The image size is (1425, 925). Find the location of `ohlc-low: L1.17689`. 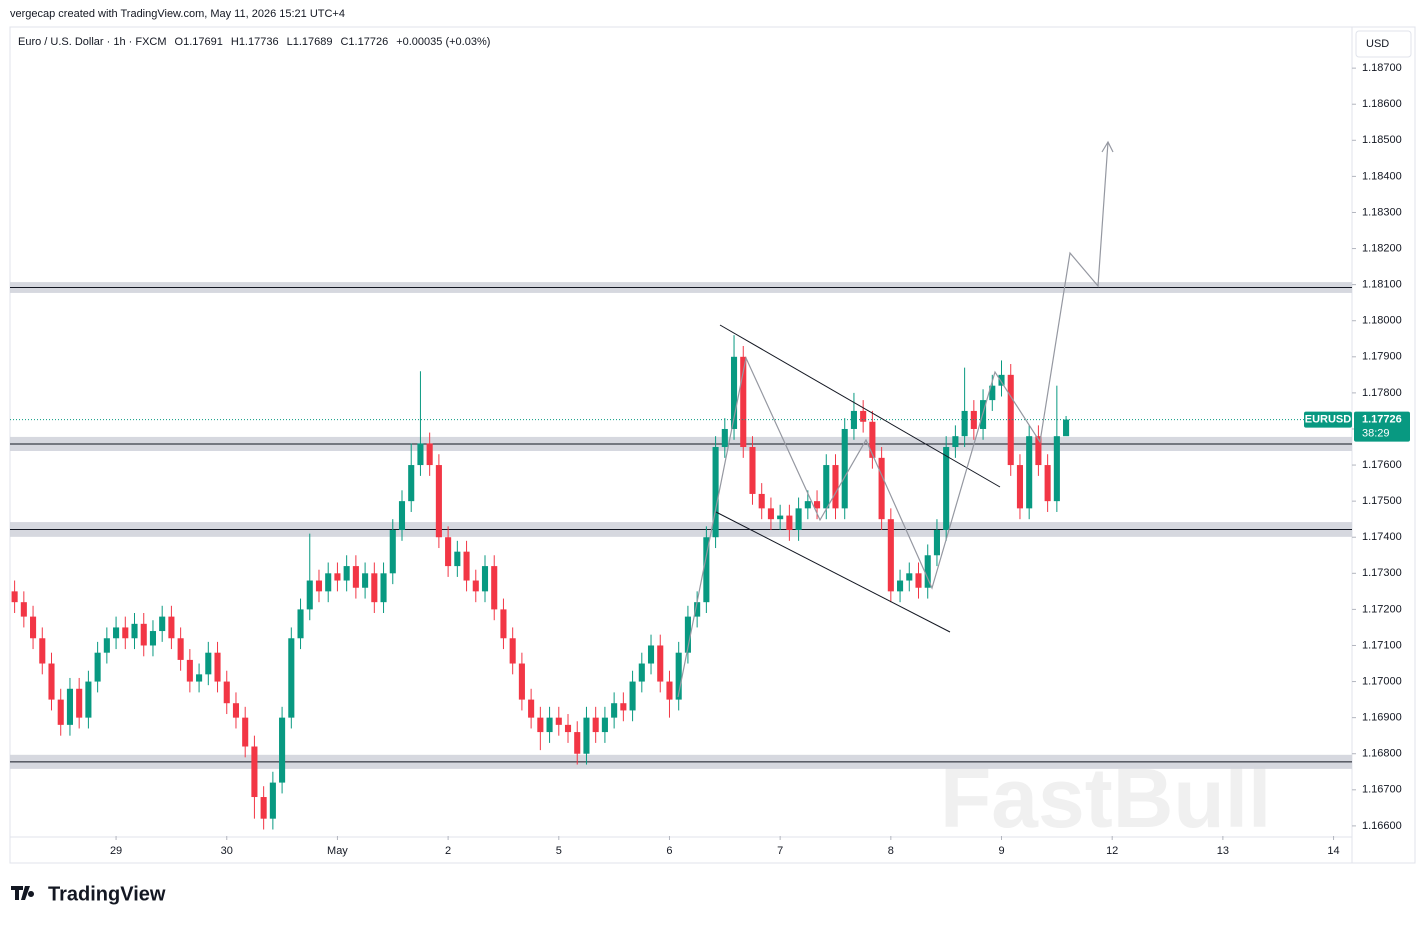

ohlc-low: L1.17689 is located at coordinates (310, 42).